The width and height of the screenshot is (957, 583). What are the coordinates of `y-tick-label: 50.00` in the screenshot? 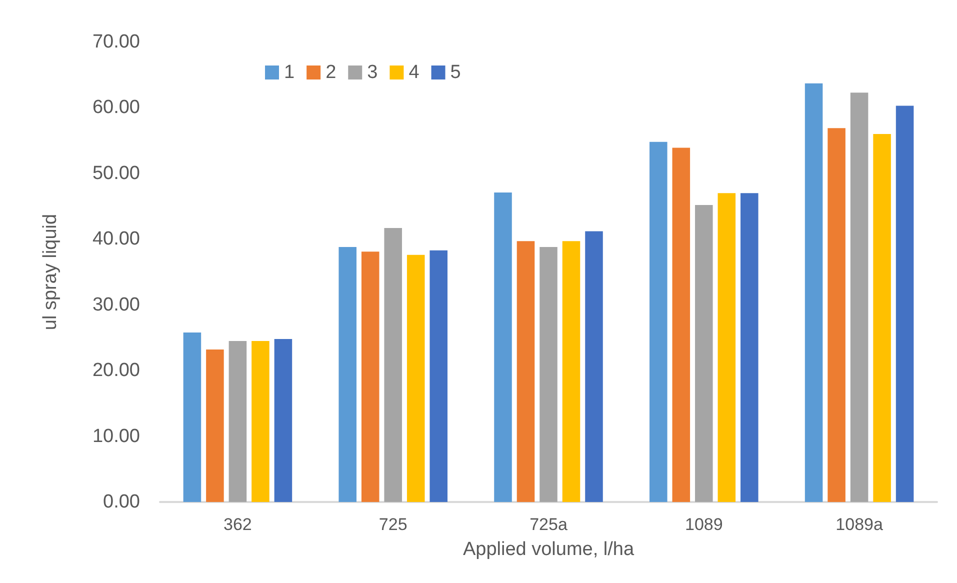 It's located at (116, 173).